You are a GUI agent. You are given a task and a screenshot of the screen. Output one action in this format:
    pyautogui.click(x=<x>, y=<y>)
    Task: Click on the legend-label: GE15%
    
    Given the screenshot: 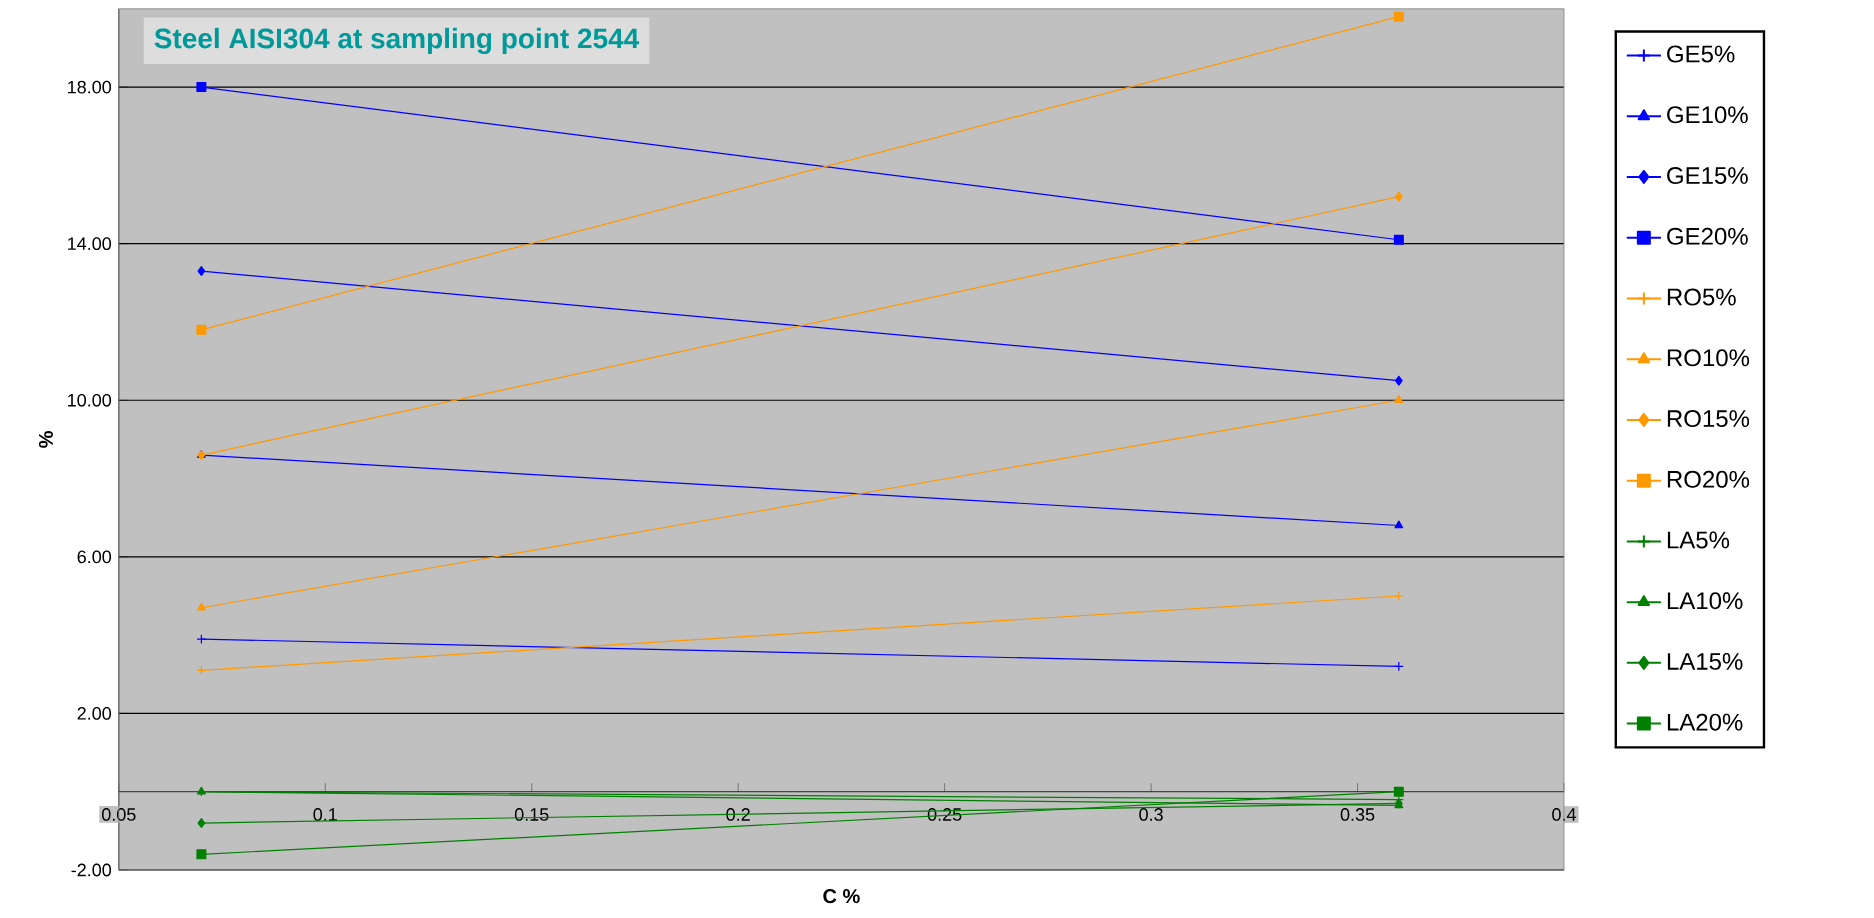 What is the action you would take?
    pyautogui.click(x=1707, y=176)
    